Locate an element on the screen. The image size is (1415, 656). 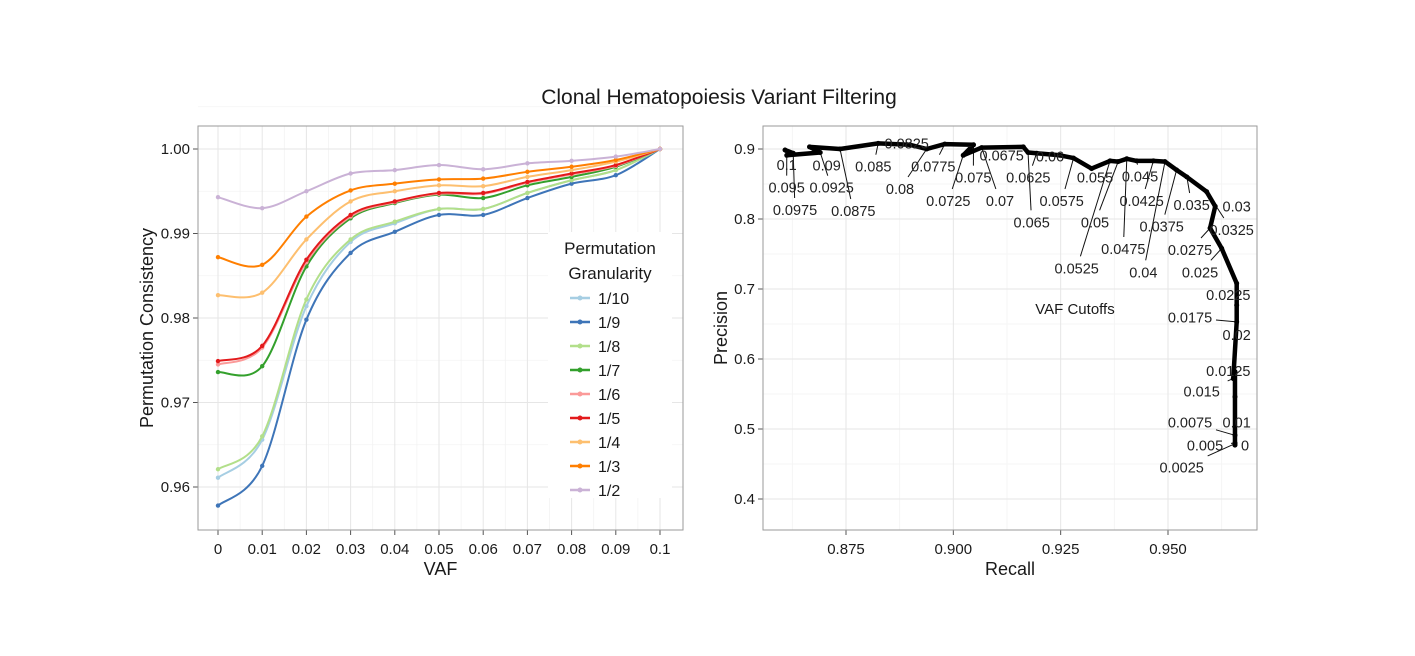
legend-label: 1/6 is located at coordinates (609, 395).